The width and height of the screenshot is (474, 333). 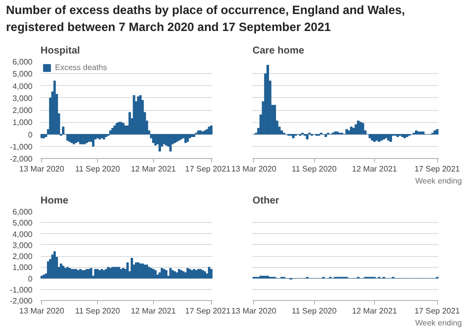 I want to click on chart-title: Other, so click(x=266, y=201).